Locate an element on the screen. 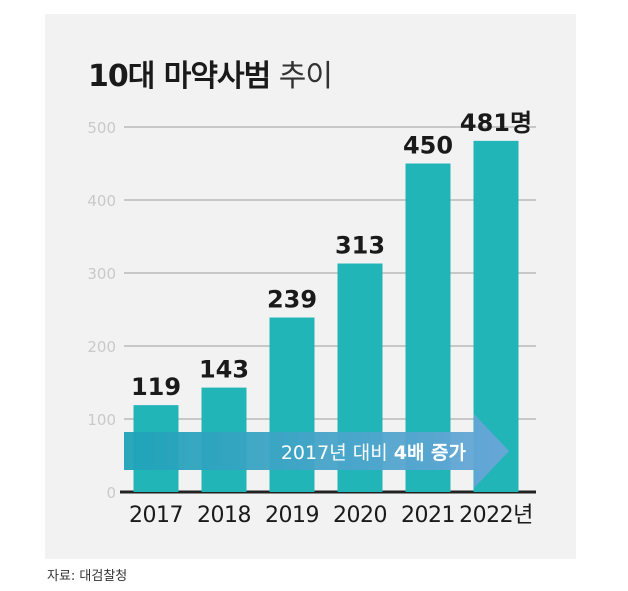  chart-title-light: 추이 is located at coordinates (305, 76).